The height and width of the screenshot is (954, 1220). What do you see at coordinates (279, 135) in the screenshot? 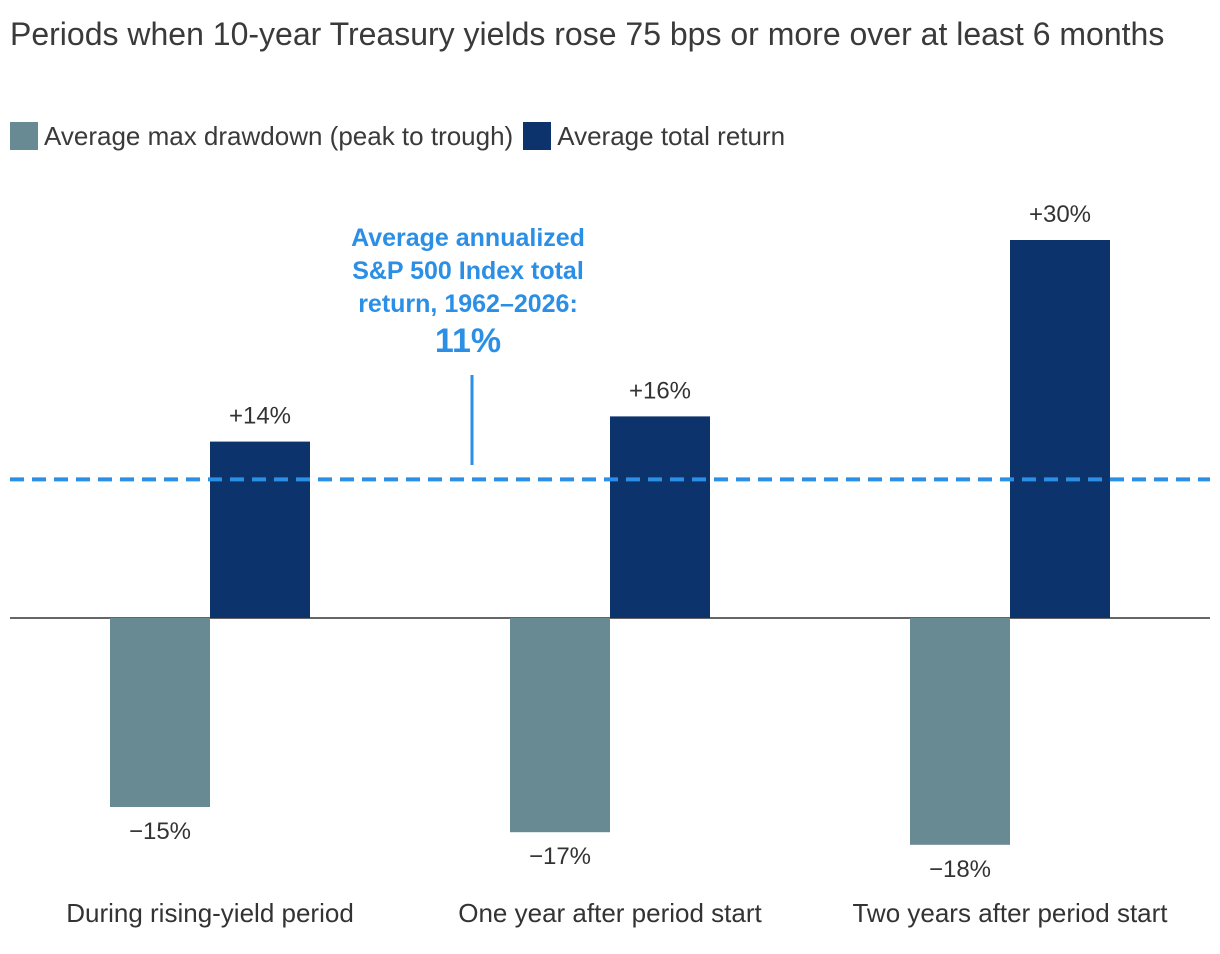
I see `legend-label-drawdown: Average max drawdown (peak to trough)` at bounding box center [279, 135].